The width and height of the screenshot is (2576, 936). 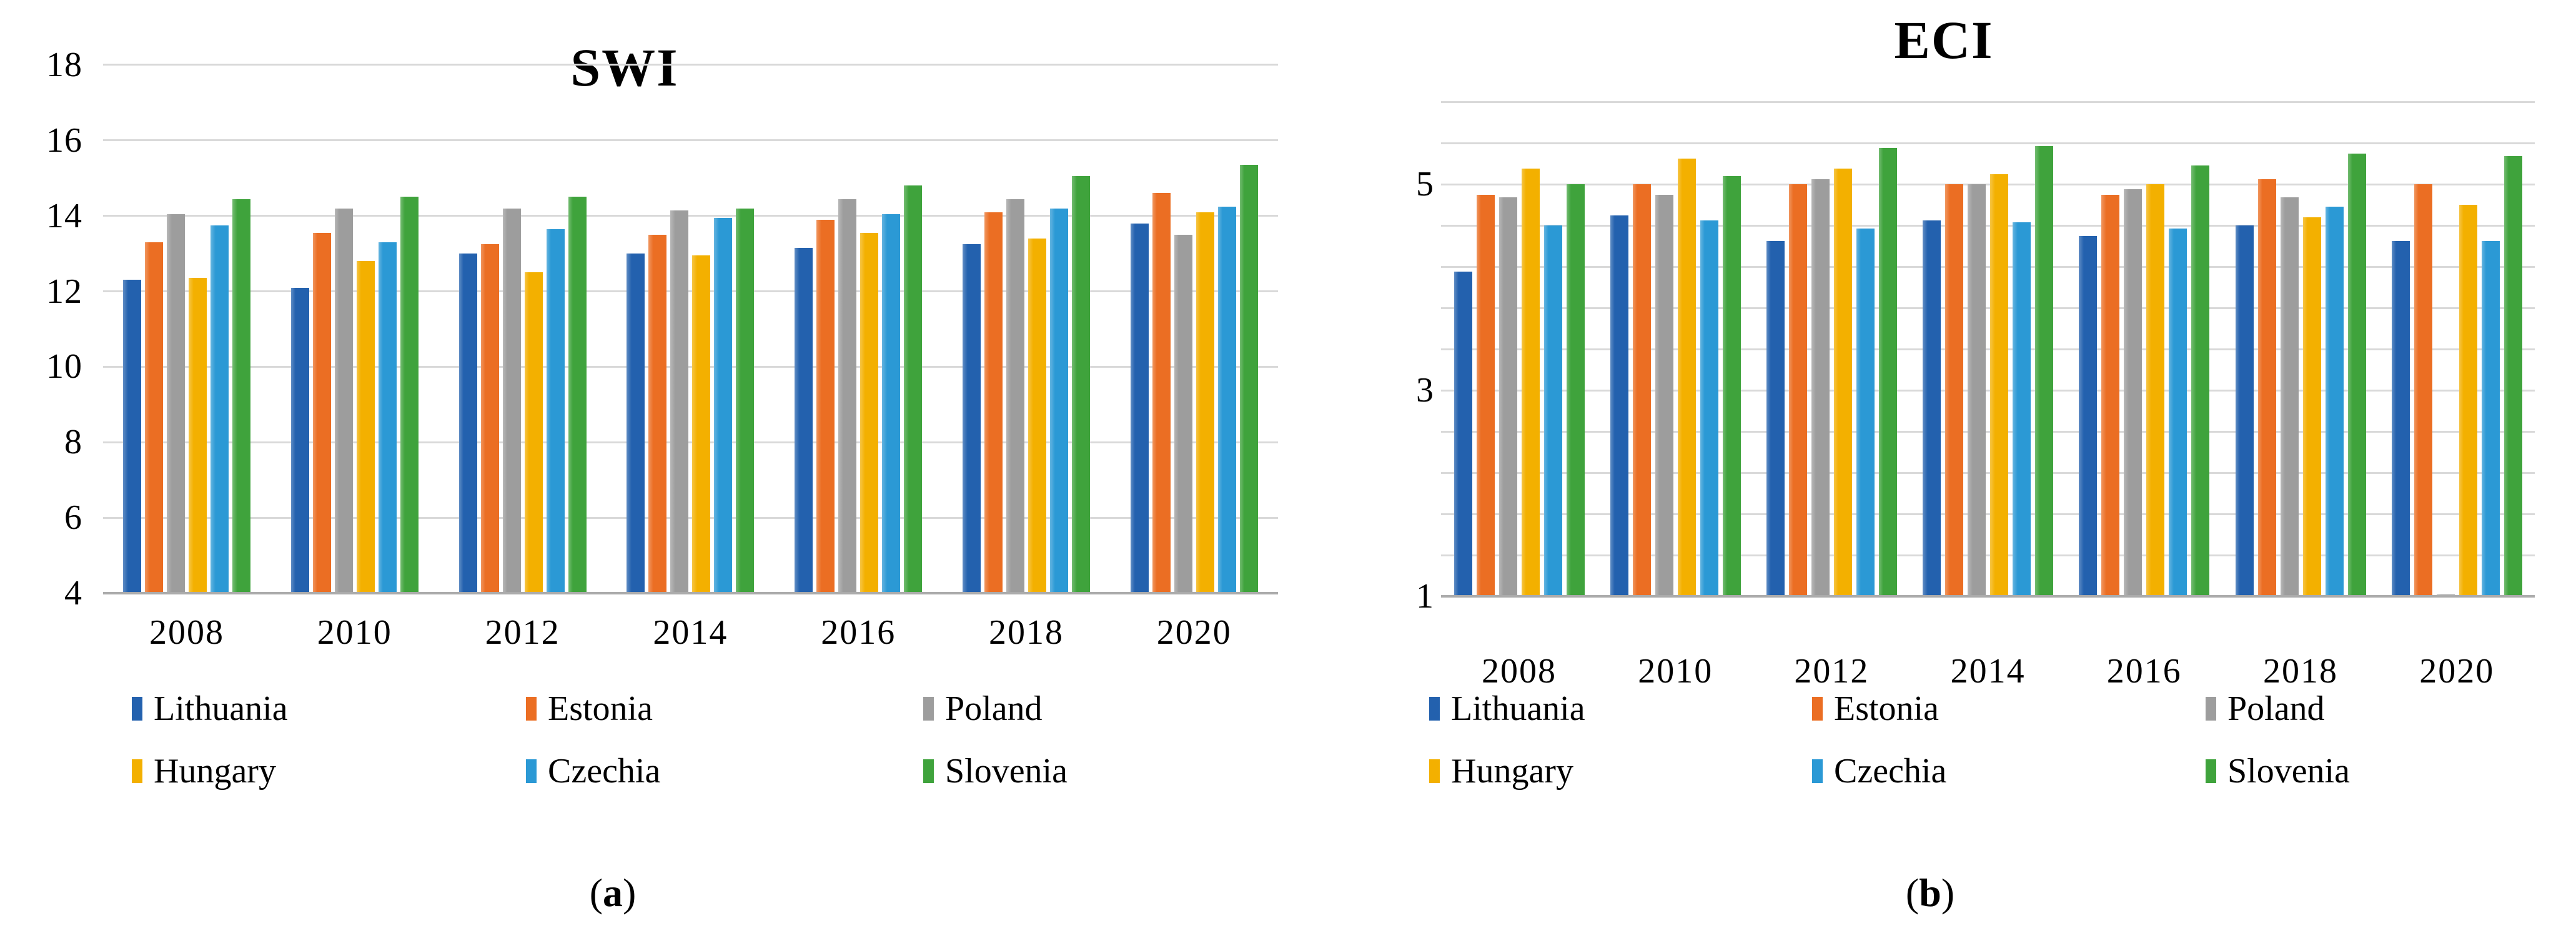 I want to click on bar-slovenia-2020, so click(x=1248, y=379).